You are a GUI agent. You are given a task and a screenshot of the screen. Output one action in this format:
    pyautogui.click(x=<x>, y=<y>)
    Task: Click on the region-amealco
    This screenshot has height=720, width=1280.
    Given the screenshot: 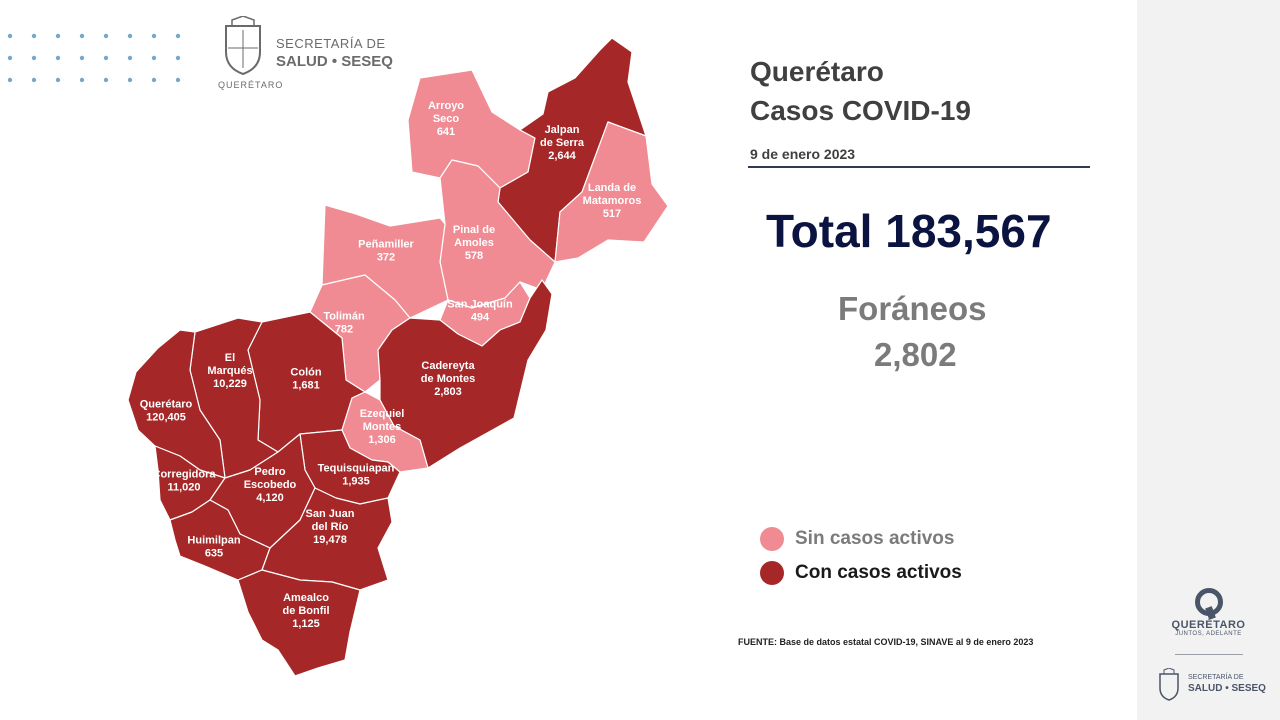 What is the action you would take?
    pyautogui.click(x=299, y=623)
    